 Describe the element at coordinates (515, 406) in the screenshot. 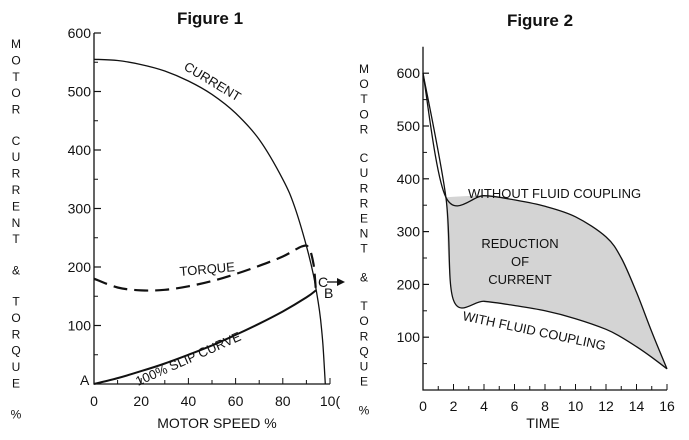

I see `x-tick-label: 6` at that location.